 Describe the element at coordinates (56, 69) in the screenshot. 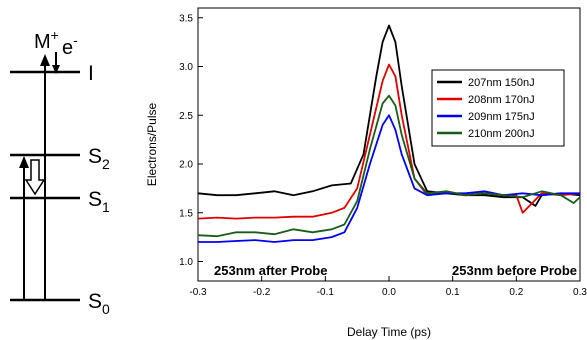

I see `electron-arrow-head` at that location.